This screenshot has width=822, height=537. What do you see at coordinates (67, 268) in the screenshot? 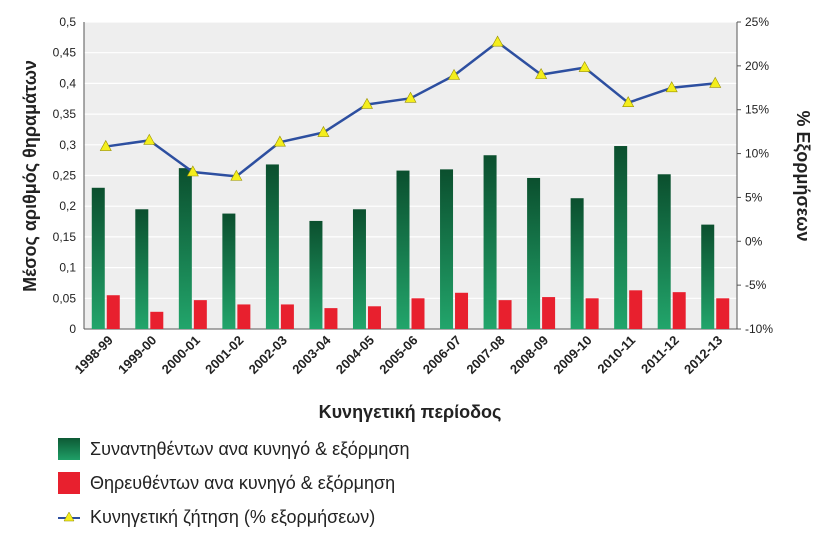
I see `y-tick-label: 0,1` at bounding box center [67, 268].